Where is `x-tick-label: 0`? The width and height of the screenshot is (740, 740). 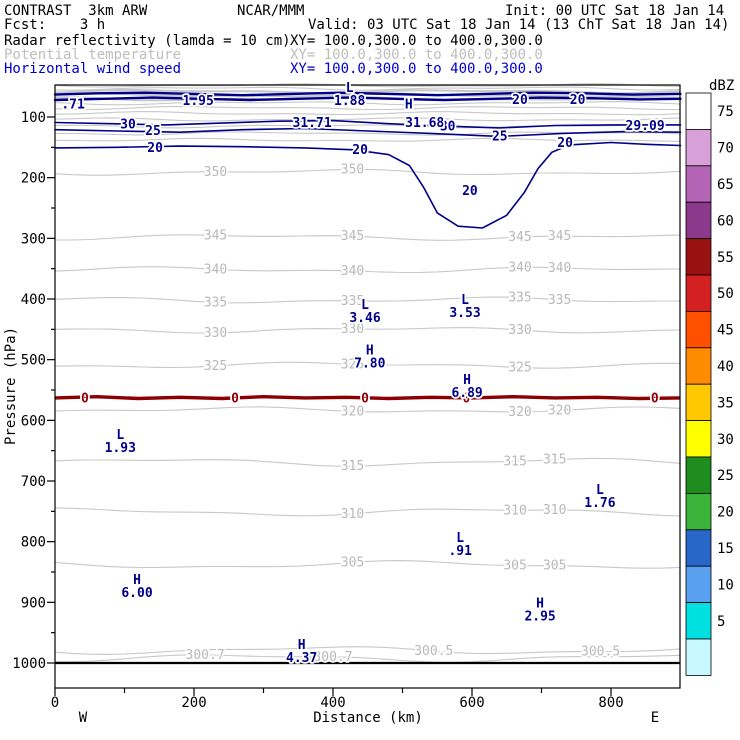
x-tick-label: 0 is located at coordinates (55, 703).